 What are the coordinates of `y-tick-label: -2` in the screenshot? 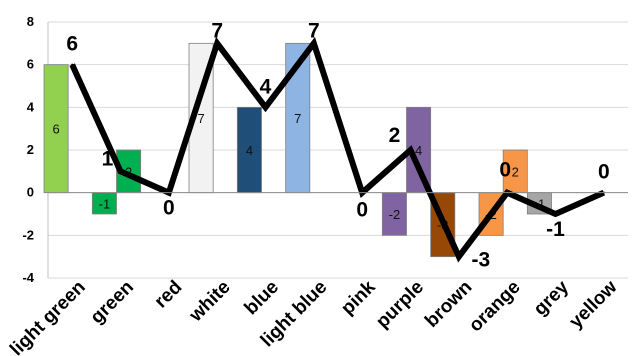 It's located at (28, 234).